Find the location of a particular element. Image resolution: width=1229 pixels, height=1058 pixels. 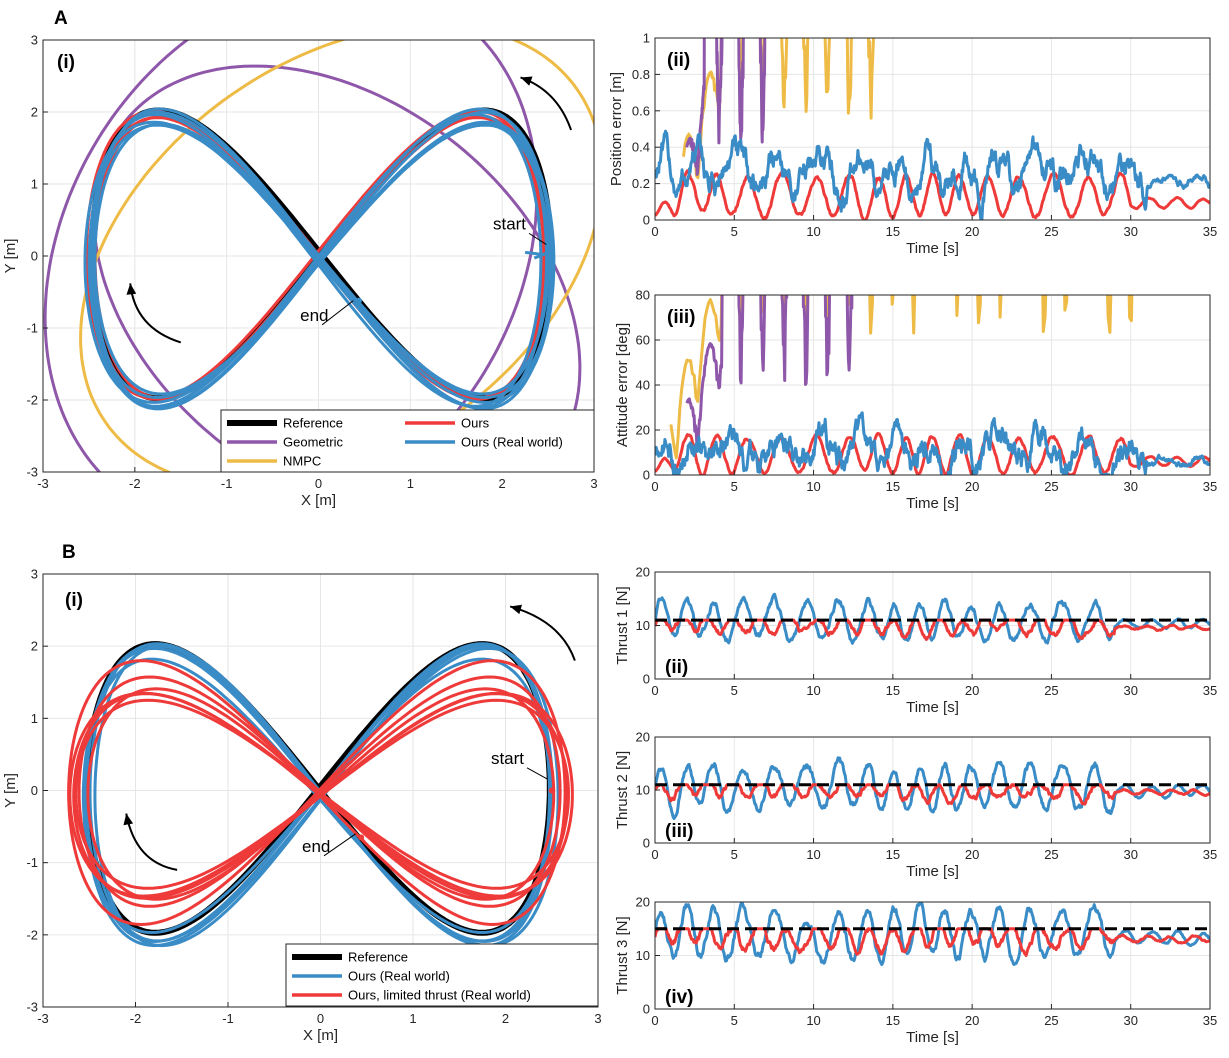

x-tick-label: 2 is located at coordinates (502, 483).